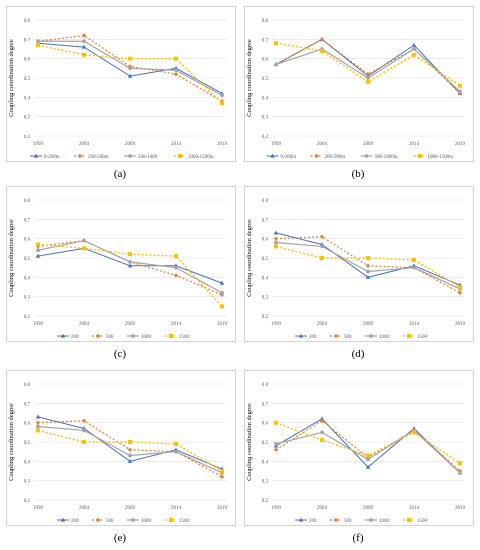 The width and height of the screenshot is (480, 550). What do you see at coordinates (120, 174) in the screenshot?
I see `panel-label-a: (a)` at bounding box center [120, 174].